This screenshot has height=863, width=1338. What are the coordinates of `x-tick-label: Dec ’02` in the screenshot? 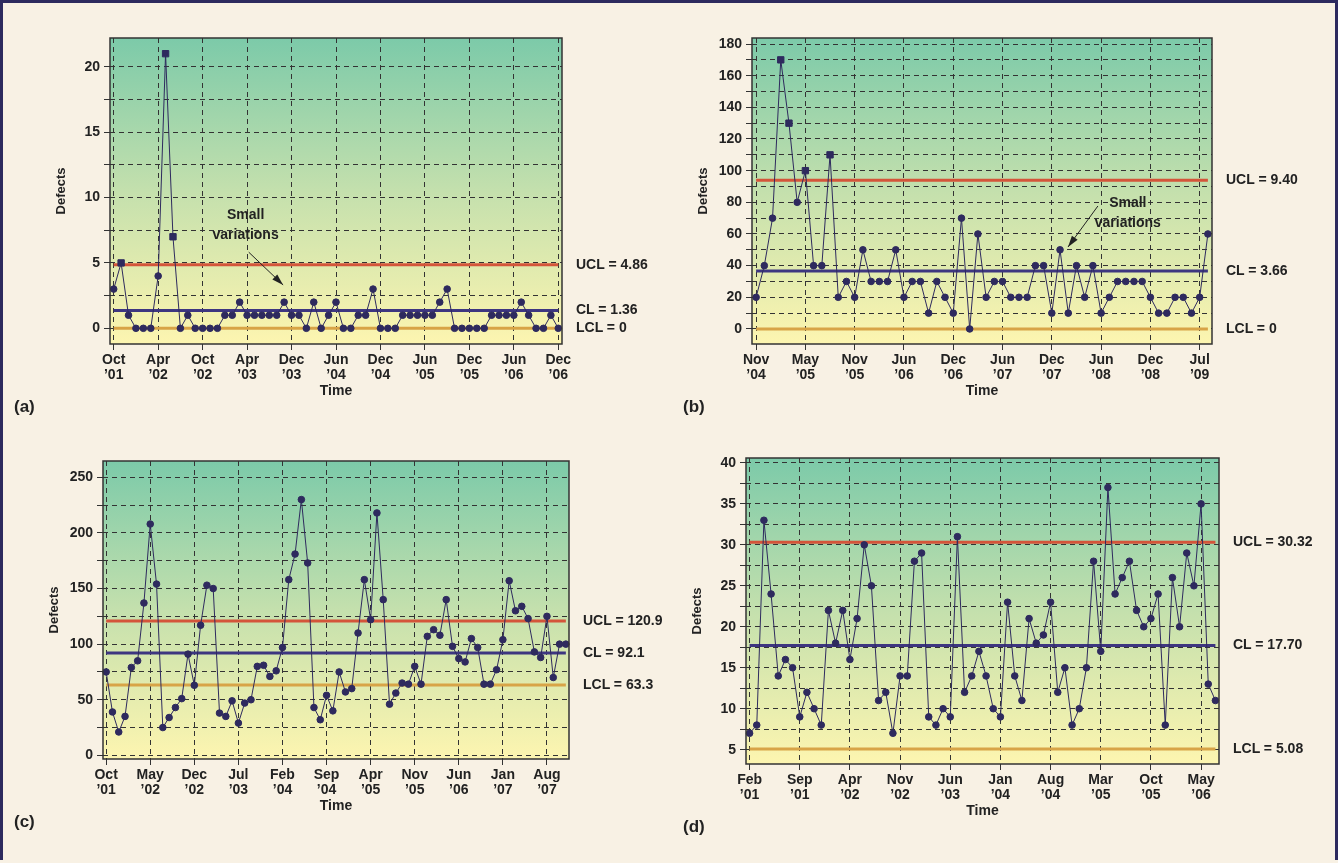 It's located at (194, 781).